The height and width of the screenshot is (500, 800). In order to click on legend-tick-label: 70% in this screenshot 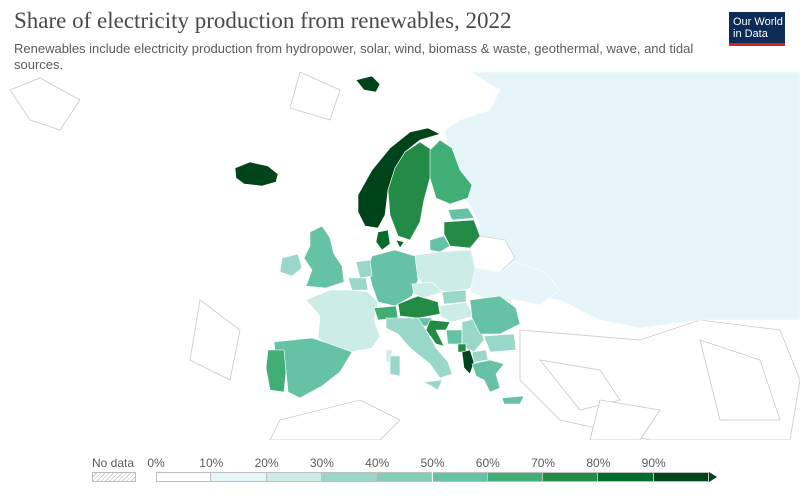, I will do `click(543, 463)`.